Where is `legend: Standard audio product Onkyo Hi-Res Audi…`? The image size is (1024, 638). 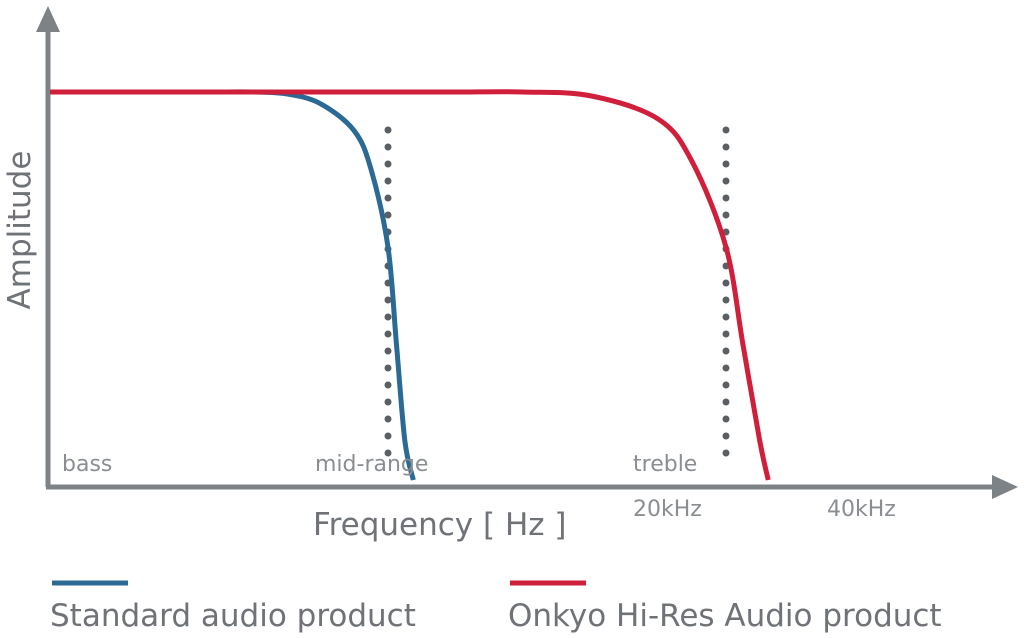 legend: Standard audio product Onkyo Hi-Res Audi… is located at coordinates (496, 607).